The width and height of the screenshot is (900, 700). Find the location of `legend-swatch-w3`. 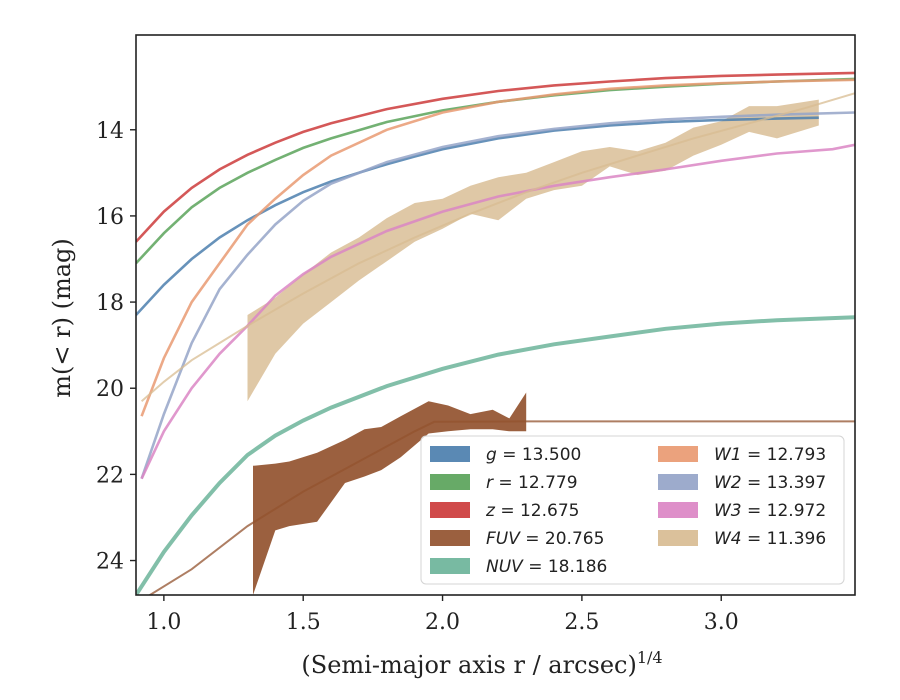

legend-swatch-w3 is located at coordinates (678, 510).